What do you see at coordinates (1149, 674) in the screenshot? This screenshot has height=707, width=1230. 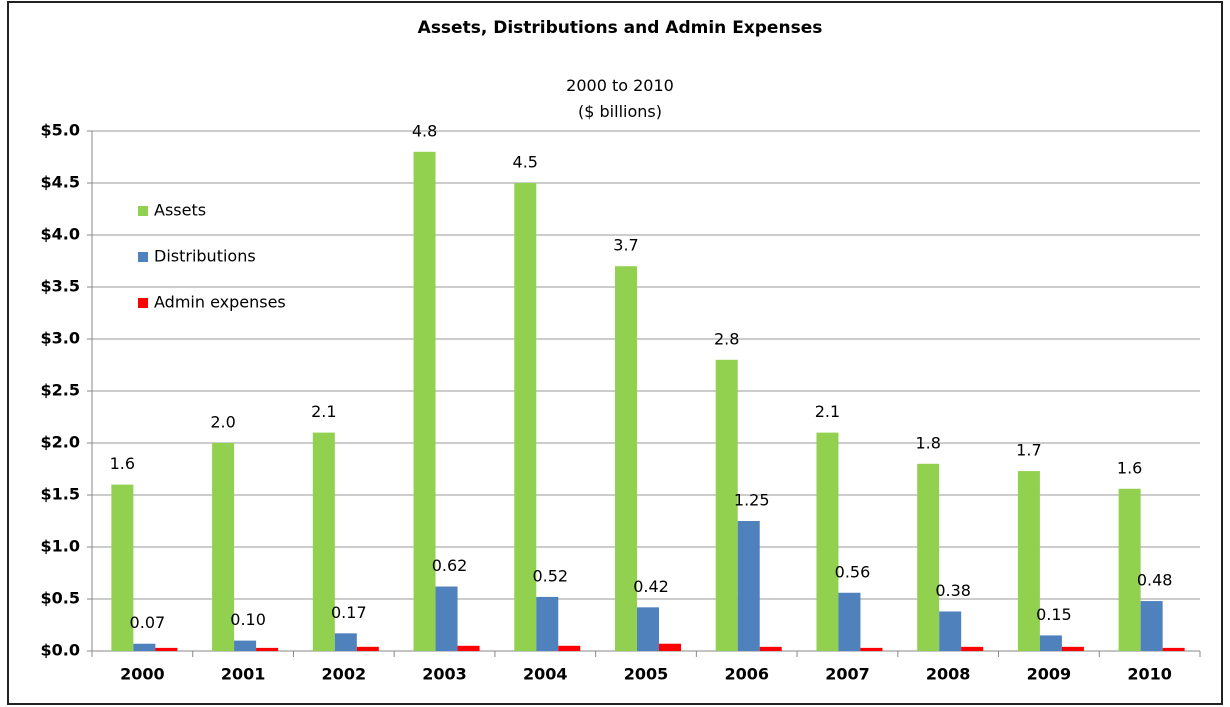 I see `x-tick-label: 2010` at bounding box center [1149, 674].